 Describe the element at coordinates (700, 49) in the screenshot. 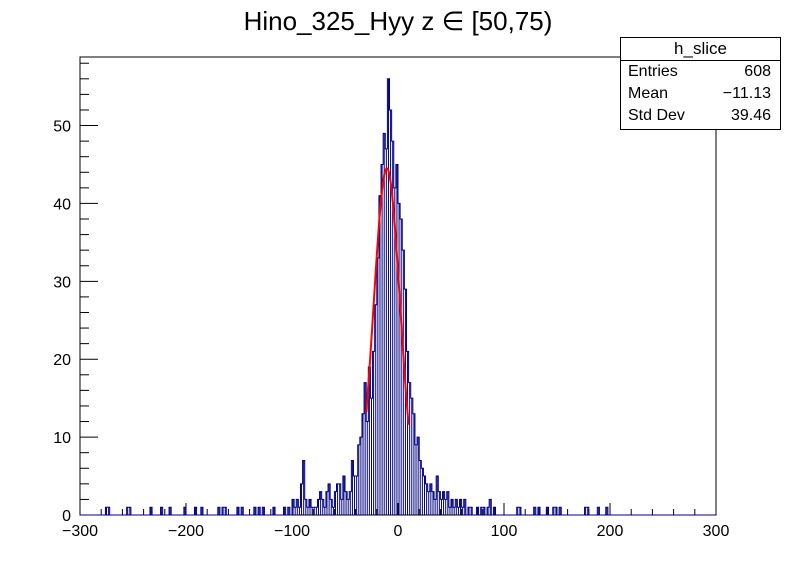

I see `stats-box-name: h_slice` at that location.